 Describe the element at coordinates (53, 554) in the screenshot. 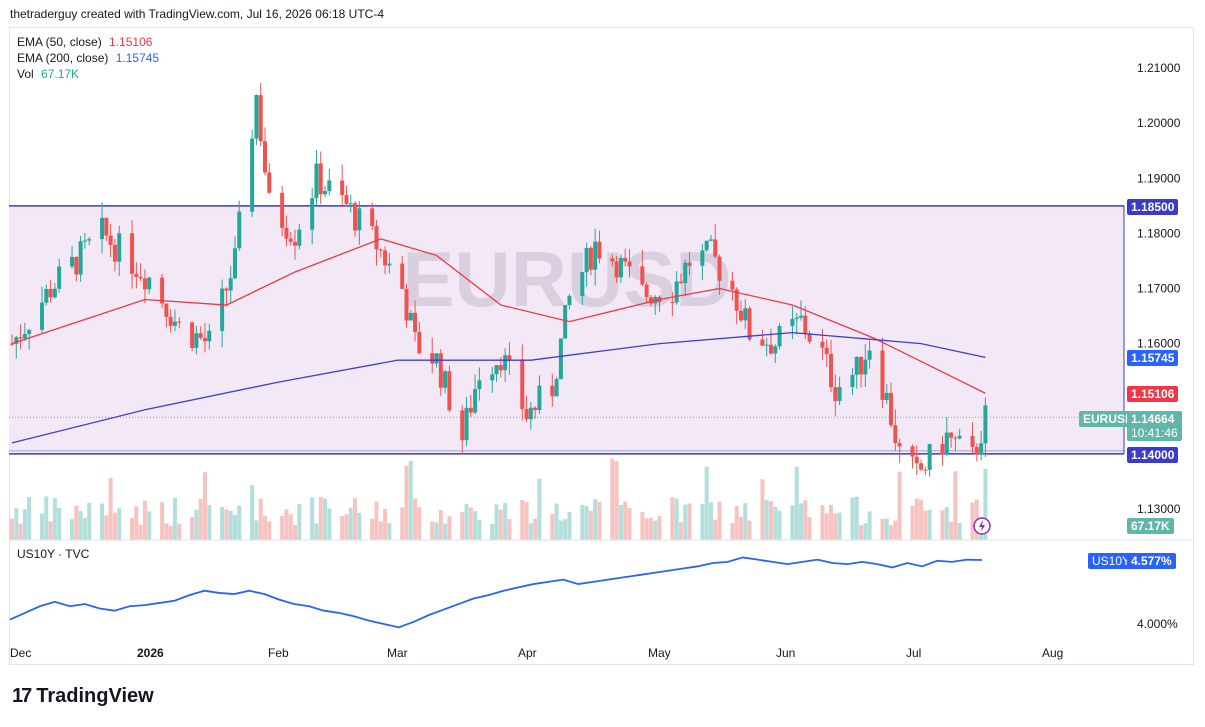

I see `us10y-pane-title: US10Y · TVC` at that location.